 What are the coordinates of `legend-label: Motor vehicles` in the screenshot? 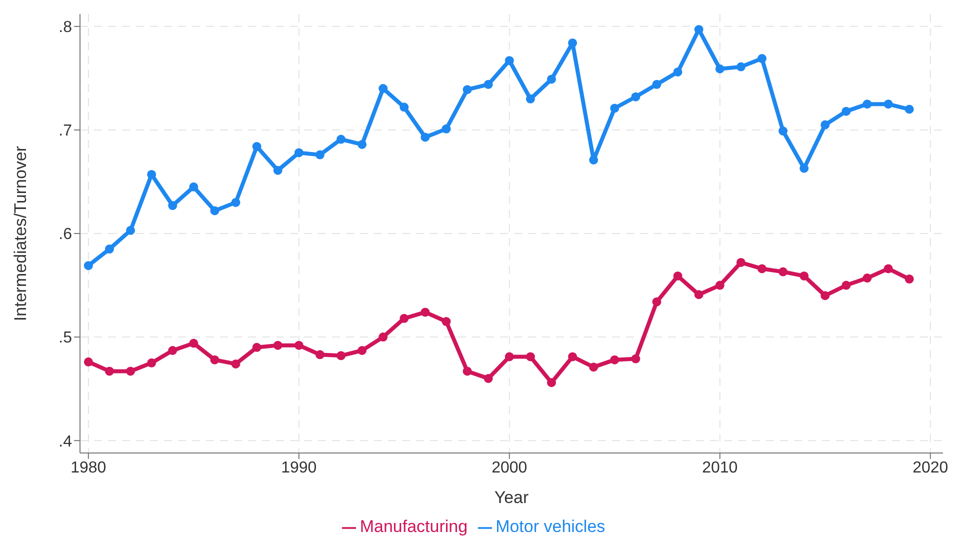 It's located at (551, 526).